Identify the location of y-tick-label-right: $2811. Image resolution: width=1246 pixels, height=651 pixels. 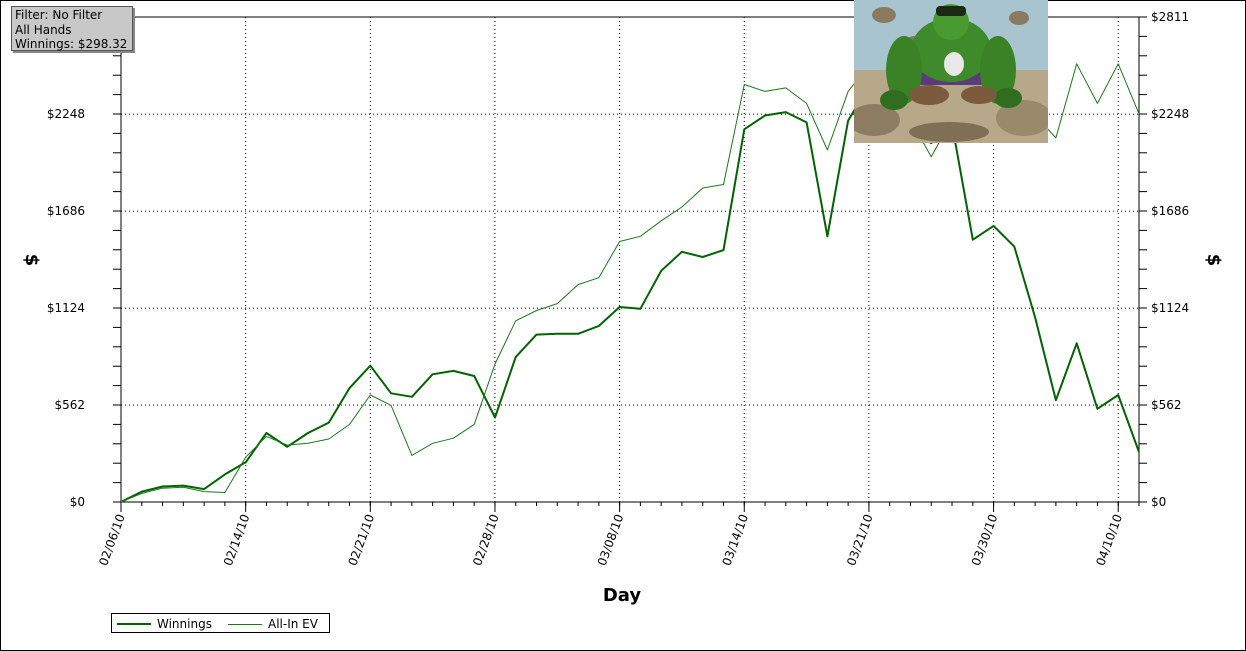
(1170, 17).